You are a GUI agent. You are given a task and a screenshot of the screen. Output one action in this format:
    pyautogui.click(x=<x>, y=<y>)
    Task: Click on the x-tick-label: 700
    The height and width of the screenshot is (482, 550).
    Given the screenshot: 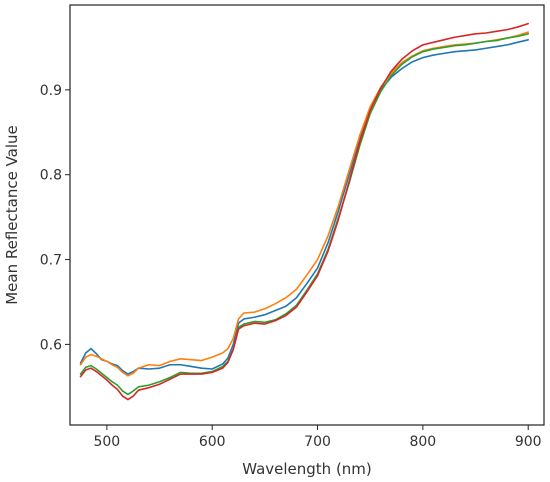 What is the action you would take?
    pyautogui.click(x=317, y=442)
    